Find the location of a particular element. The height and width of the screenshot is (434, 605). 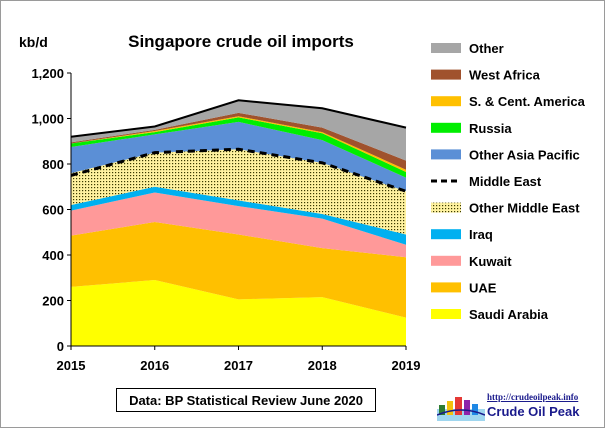

legend-swatch-iraq is located at coordinates (446, 234).